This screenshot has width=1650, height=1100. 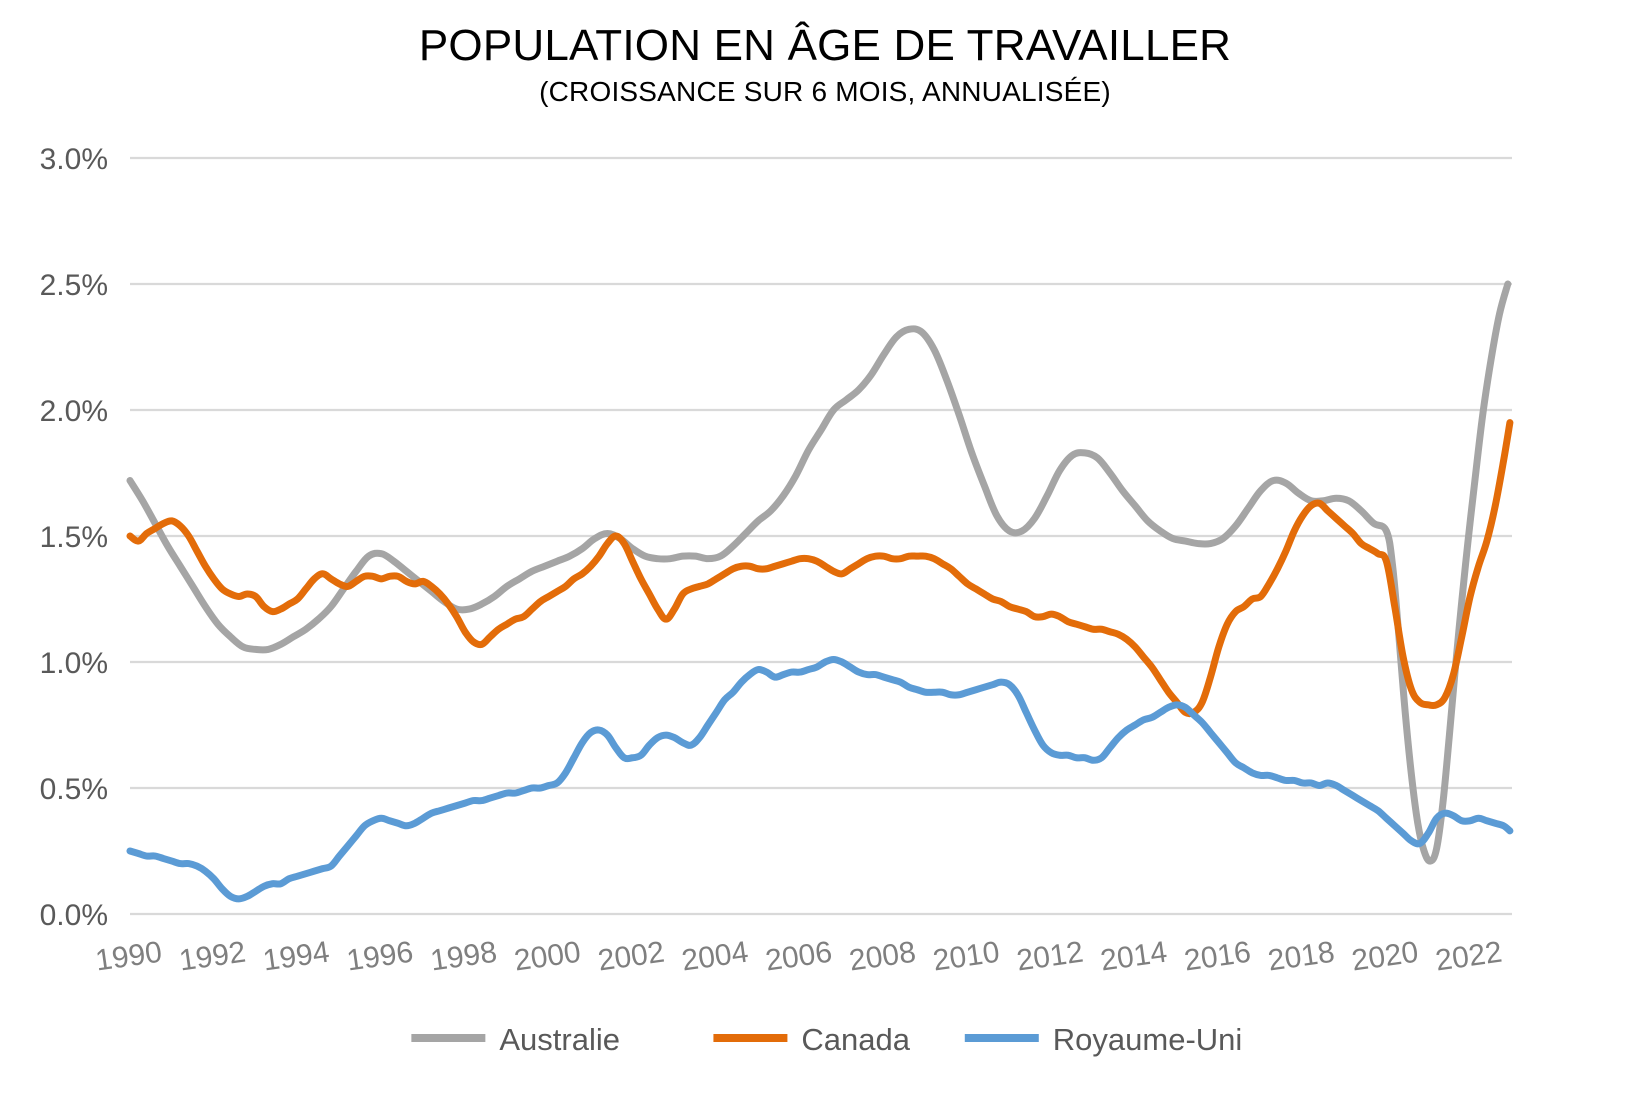 I want to click on x-axis-tick-label: 2000, so click(x=547, y=957).